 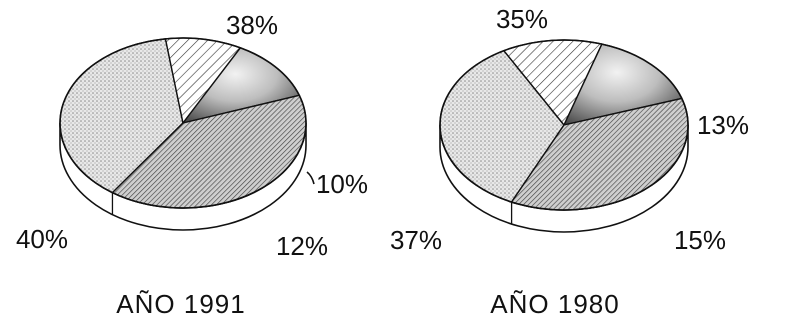 What do you see at coordinates (180, 304) in the screenshot?
I see `chart-title-1991: AÑO 1991` at bounding box center [180, 304].